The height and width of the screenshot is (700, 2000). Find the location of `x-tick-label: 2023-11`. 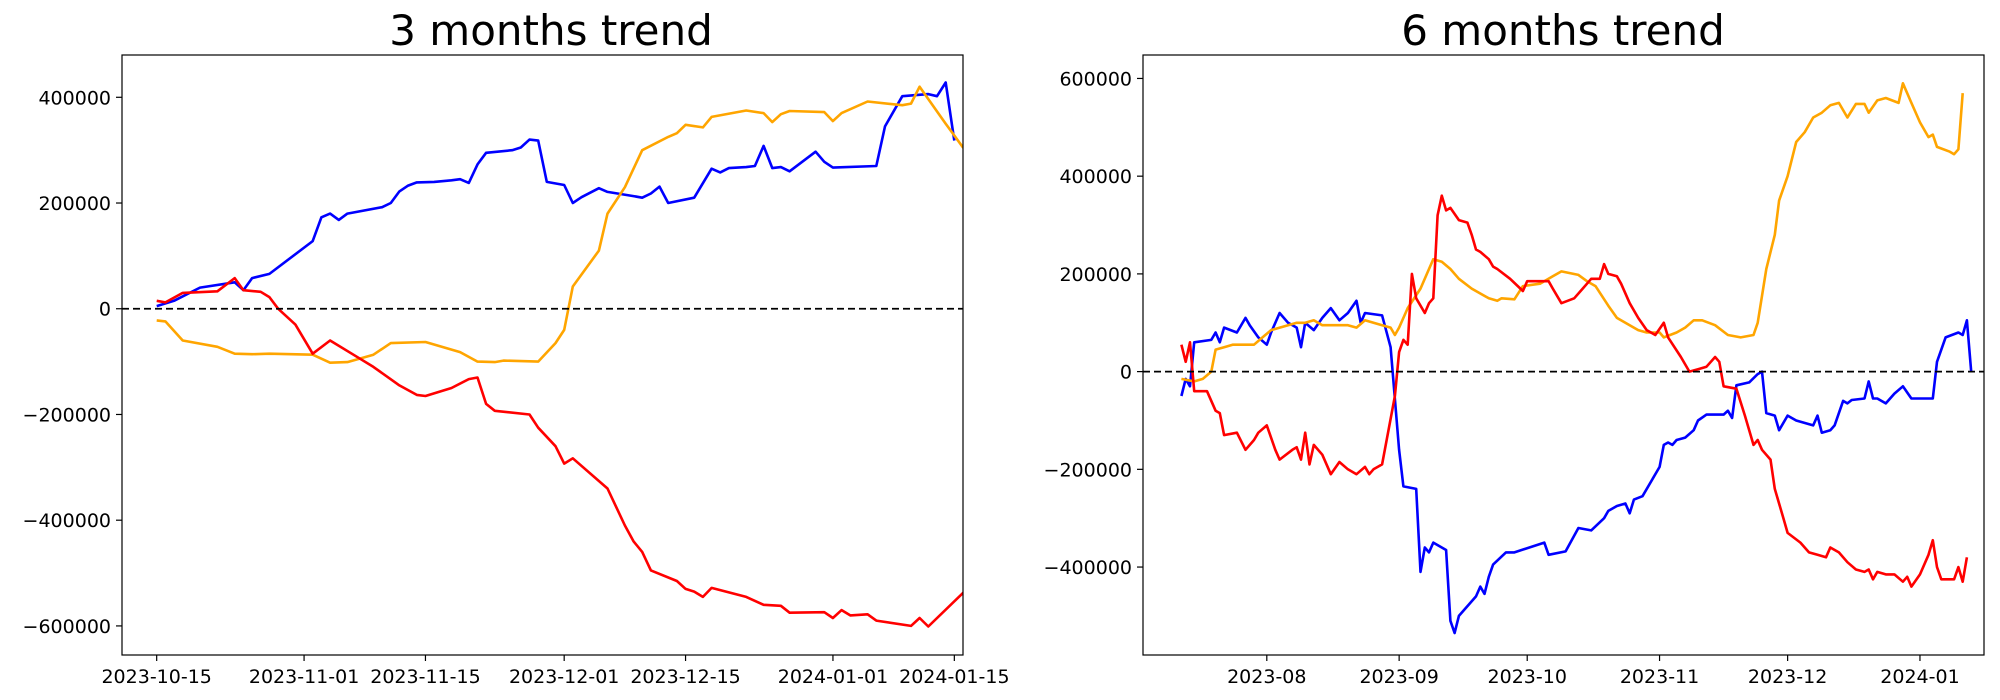

x-tick-label: 2023-11 is located at coordinates (1659, 677).